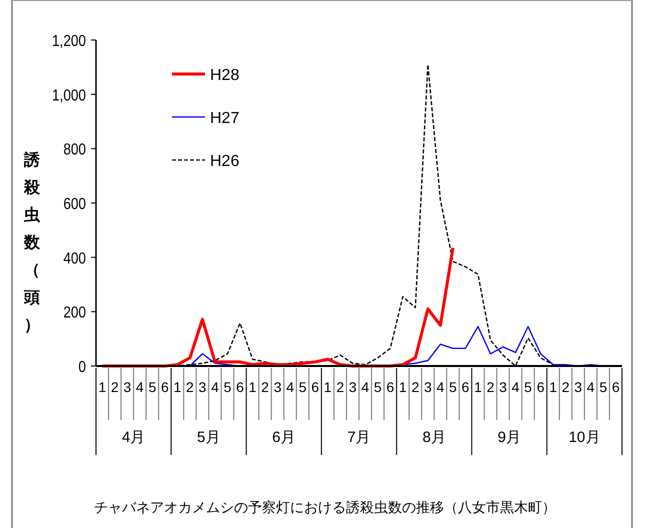  What do you see at coordinates (584, 437) in the screenshot?
I see `text: 10月` at bounding box center [584, 437].